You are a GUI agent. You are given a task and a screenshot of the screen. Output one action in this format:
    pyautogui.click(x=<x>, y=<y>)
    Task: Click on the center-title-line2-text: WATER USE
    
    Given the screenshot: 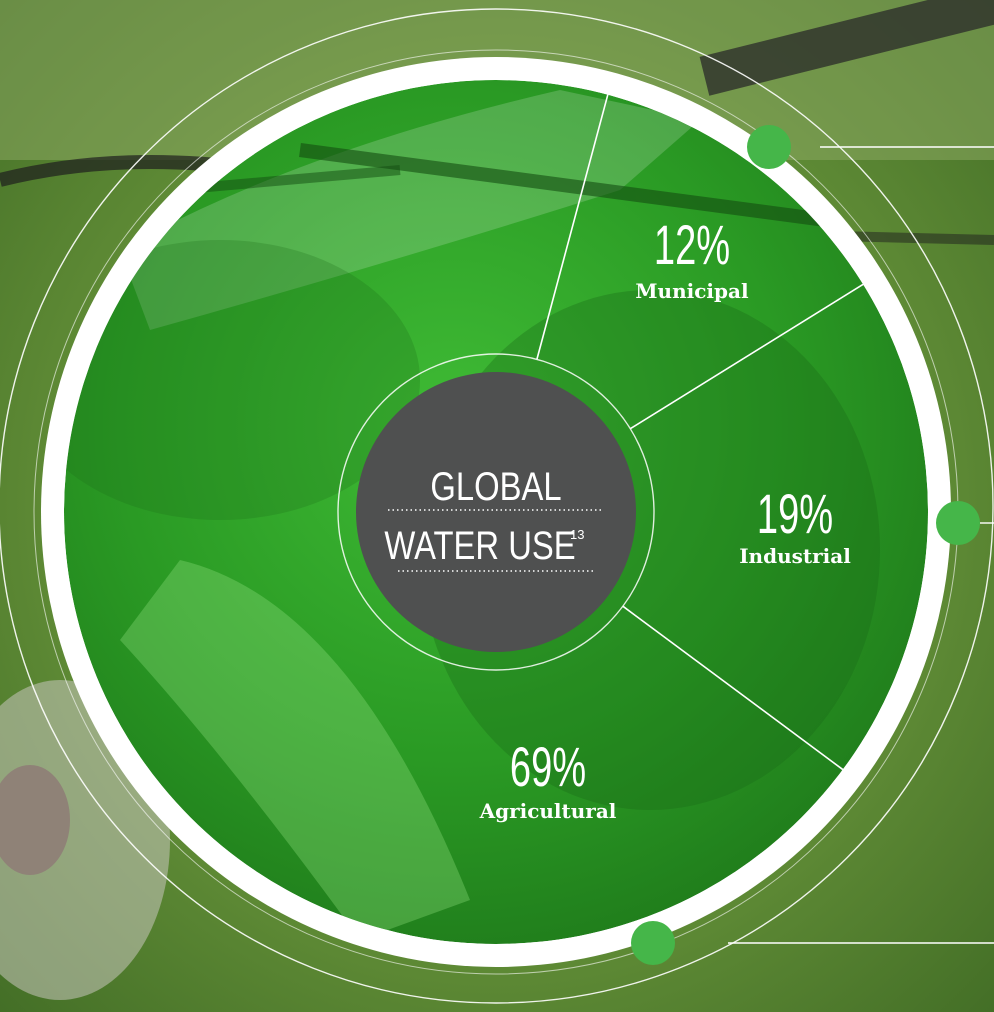 What is the action you would take?
    pyautogui.click(x=479, y=545)
    